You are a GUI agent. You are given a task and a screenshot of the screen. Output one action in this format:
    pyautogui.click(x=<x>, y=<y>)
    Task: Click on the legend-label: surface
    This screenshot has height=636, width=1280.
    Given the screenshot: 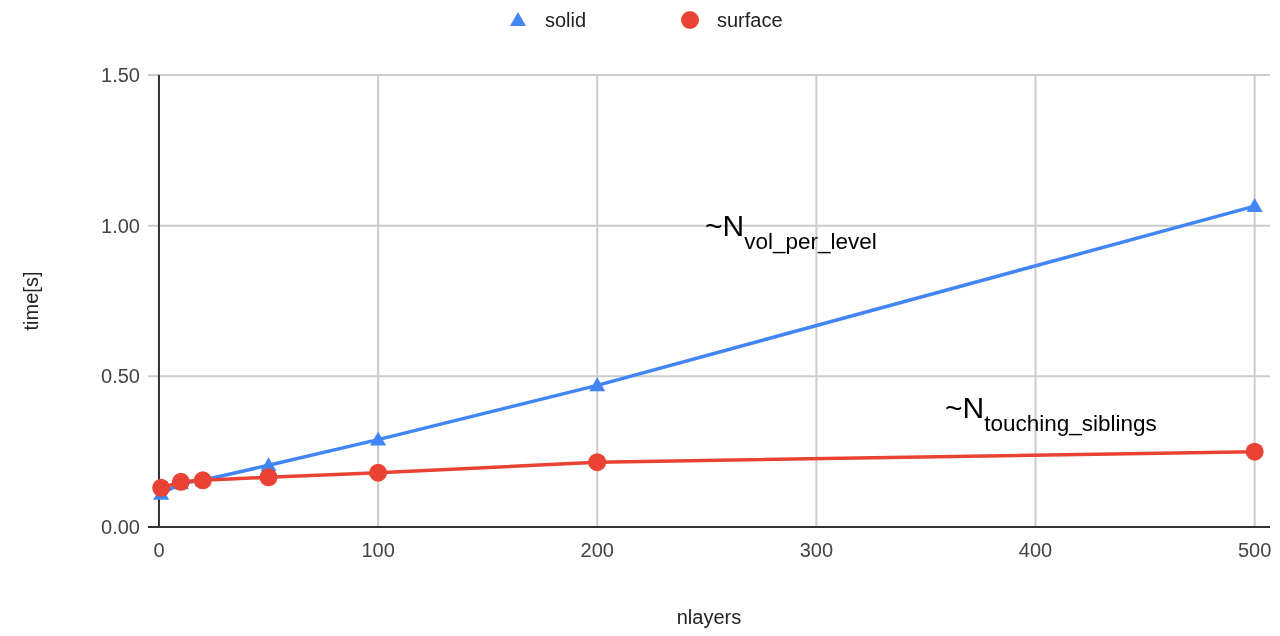 What is the action you would take?
    pyautogui.click(x=750, y=20)
    